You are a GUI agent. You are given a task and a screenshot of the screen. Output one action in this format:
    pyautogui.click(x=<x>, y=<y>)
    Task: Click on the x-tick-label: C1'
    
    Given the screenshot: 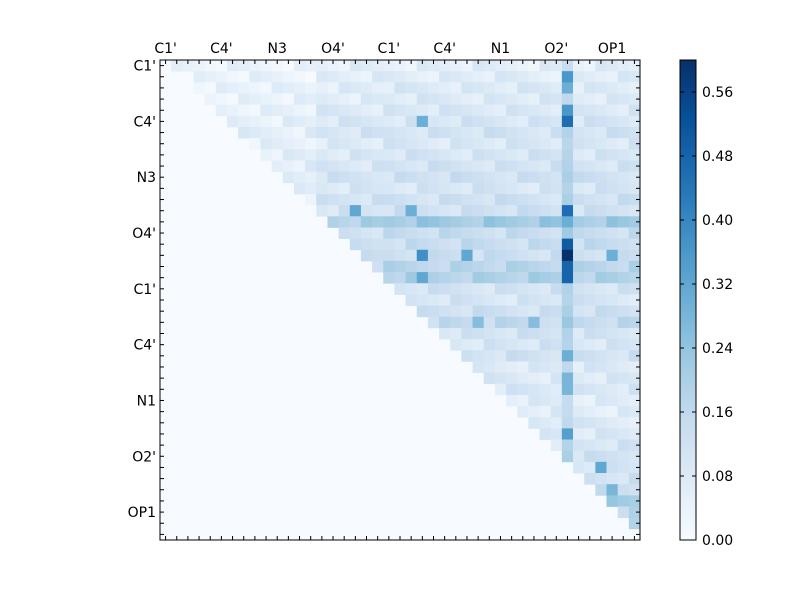 What is the action you would take?
    pyautogui.click(x=165, y=49)
    